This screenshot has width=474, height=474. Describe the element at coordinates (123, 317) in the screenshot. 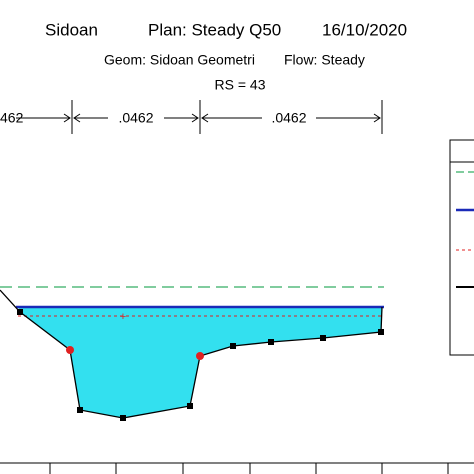

I see `critical-marker: +` at that location.